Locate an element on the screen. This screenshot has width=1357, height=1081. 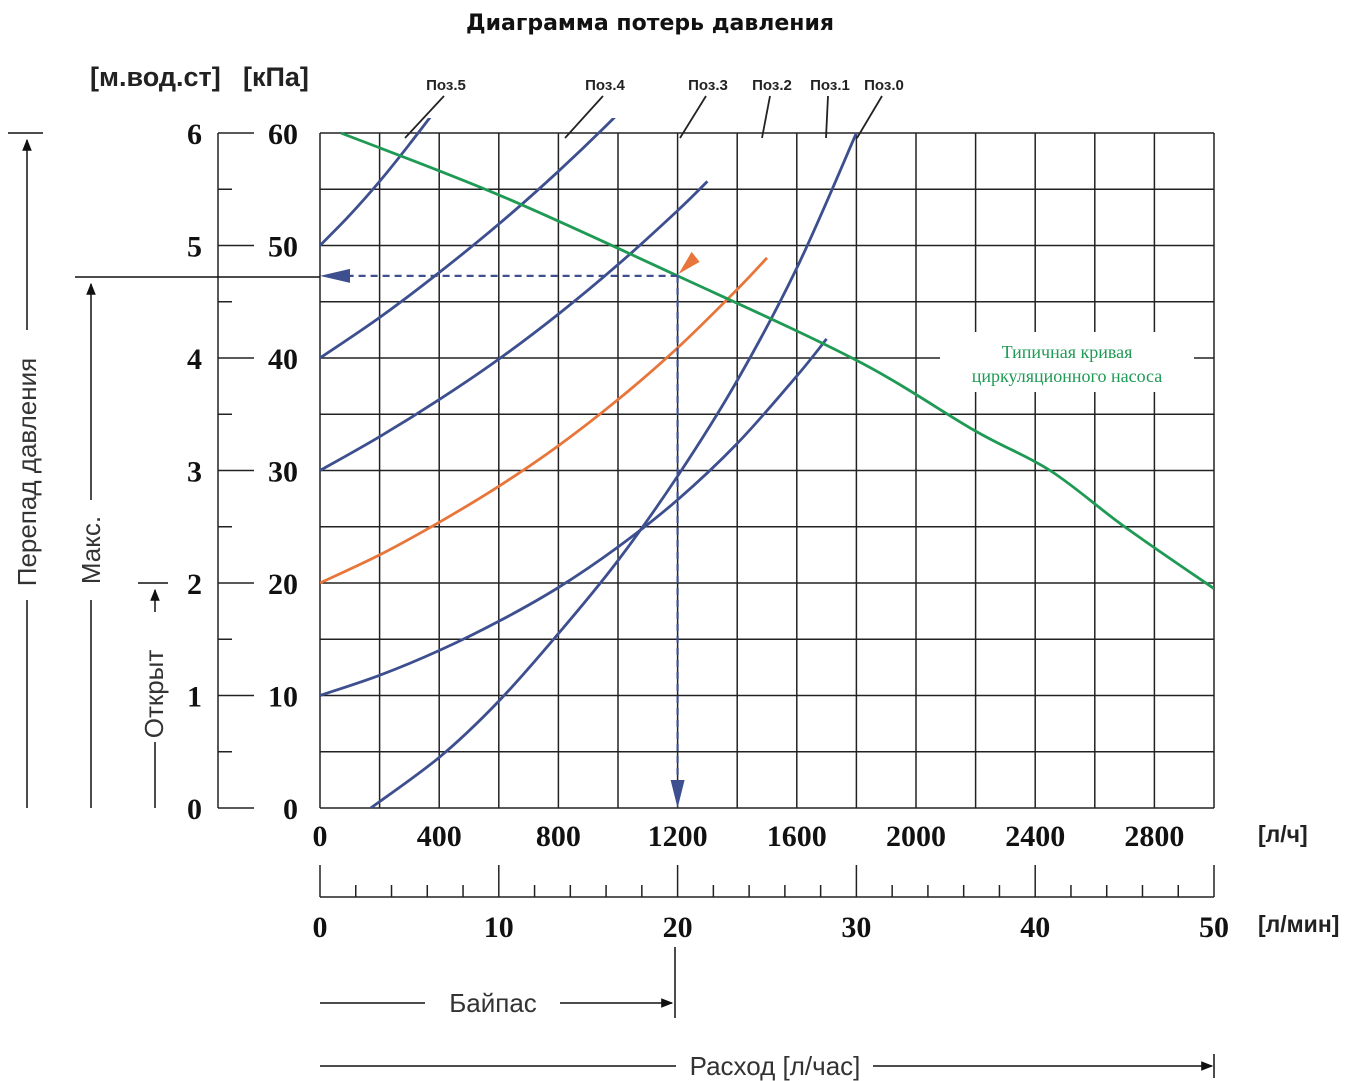
open-bracket: Открыт is located at coordinates (153, 695).